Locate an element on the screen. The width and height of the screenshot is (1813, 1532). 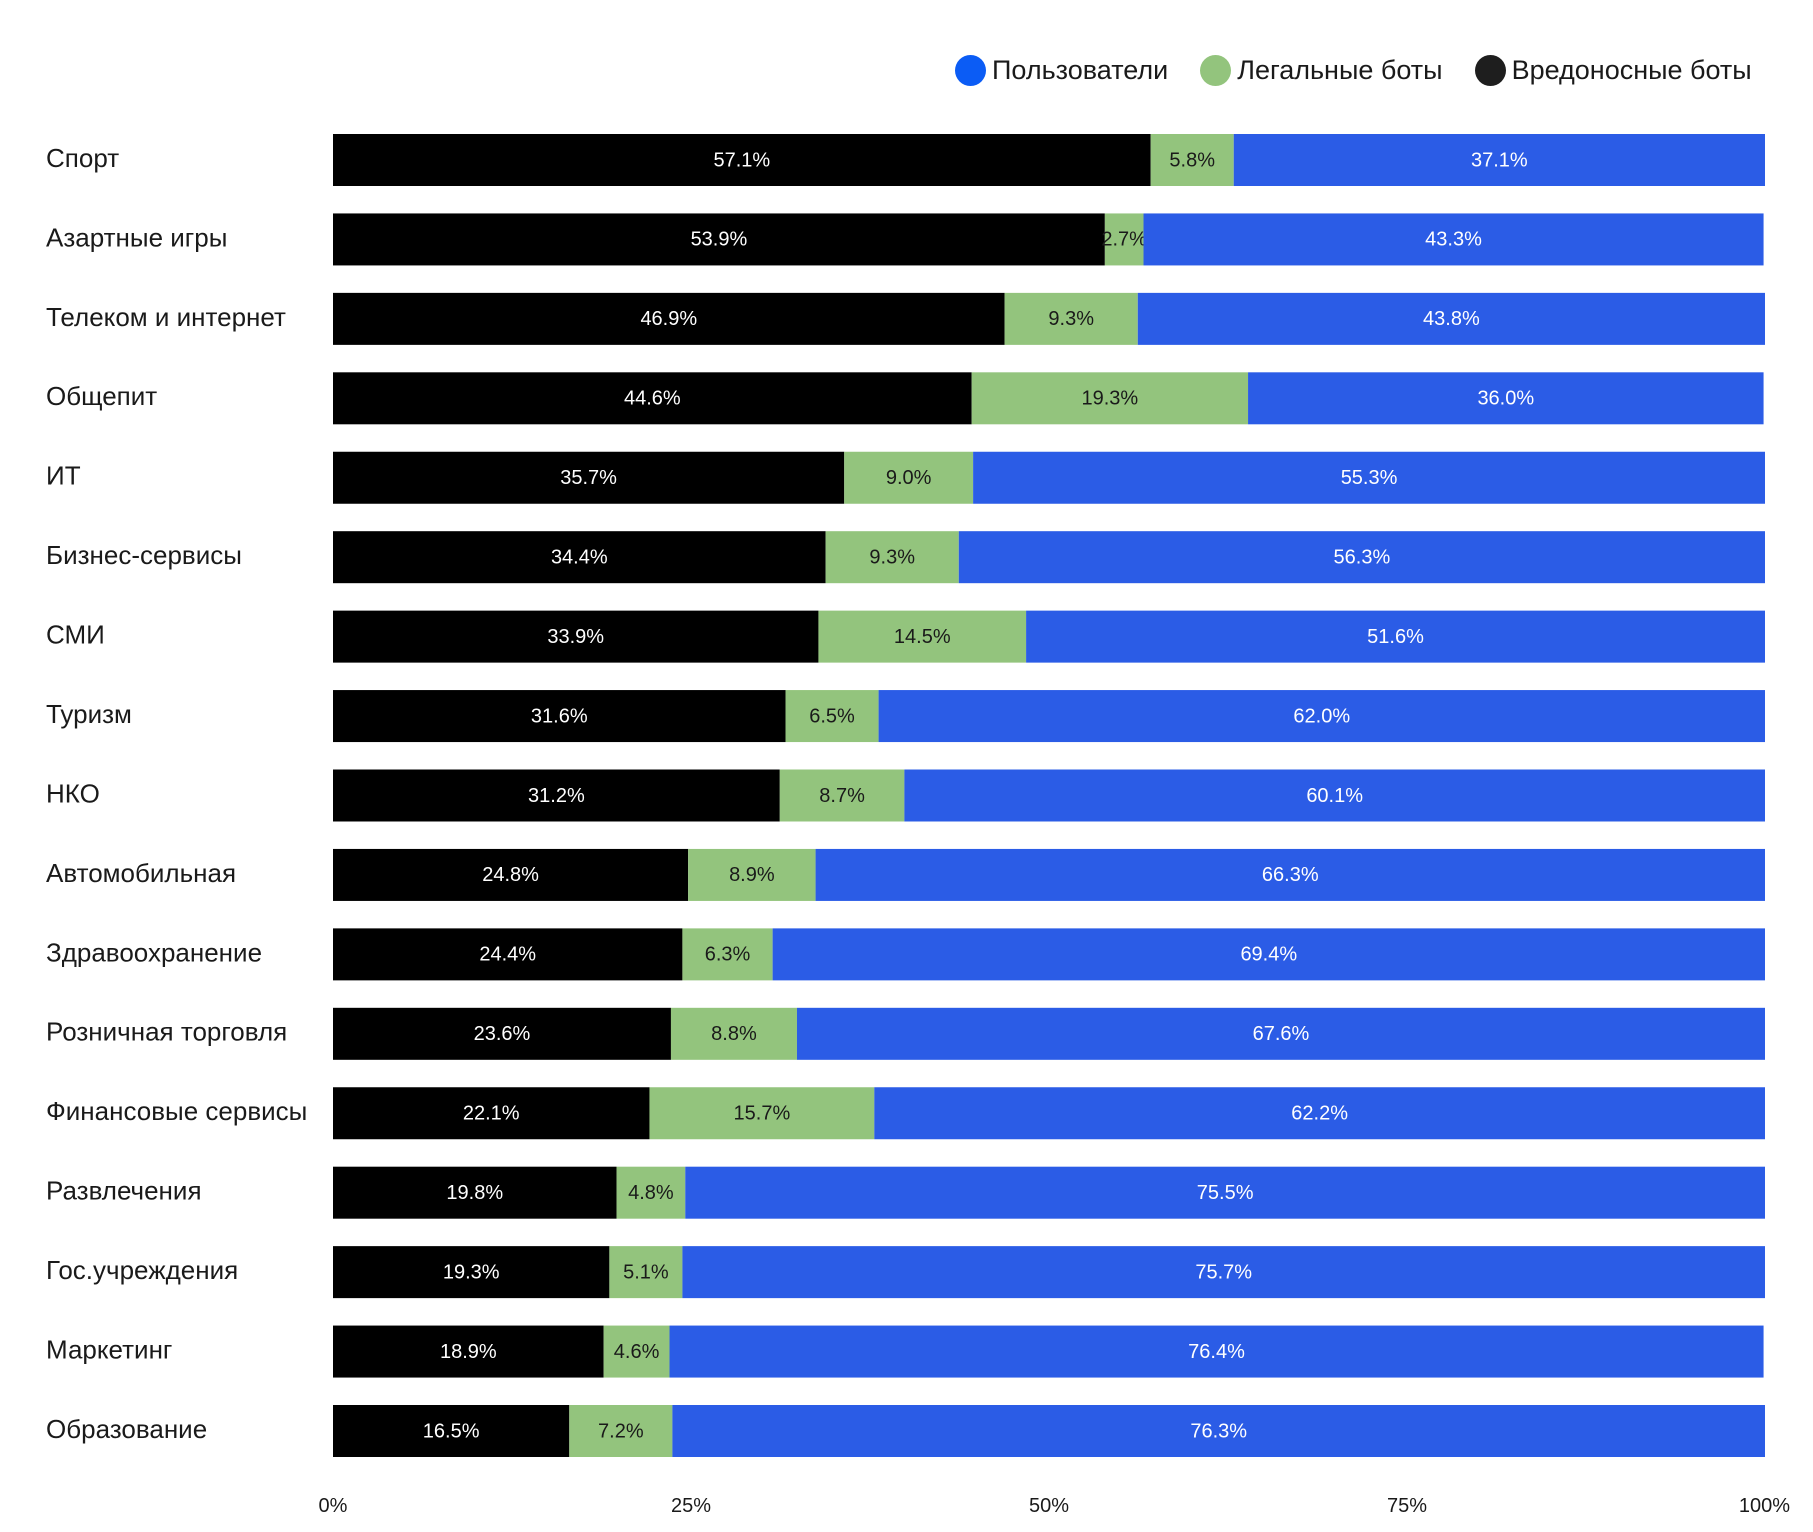
data-label-legal-bots: 5.1% is located at coordinates (646, 1272).